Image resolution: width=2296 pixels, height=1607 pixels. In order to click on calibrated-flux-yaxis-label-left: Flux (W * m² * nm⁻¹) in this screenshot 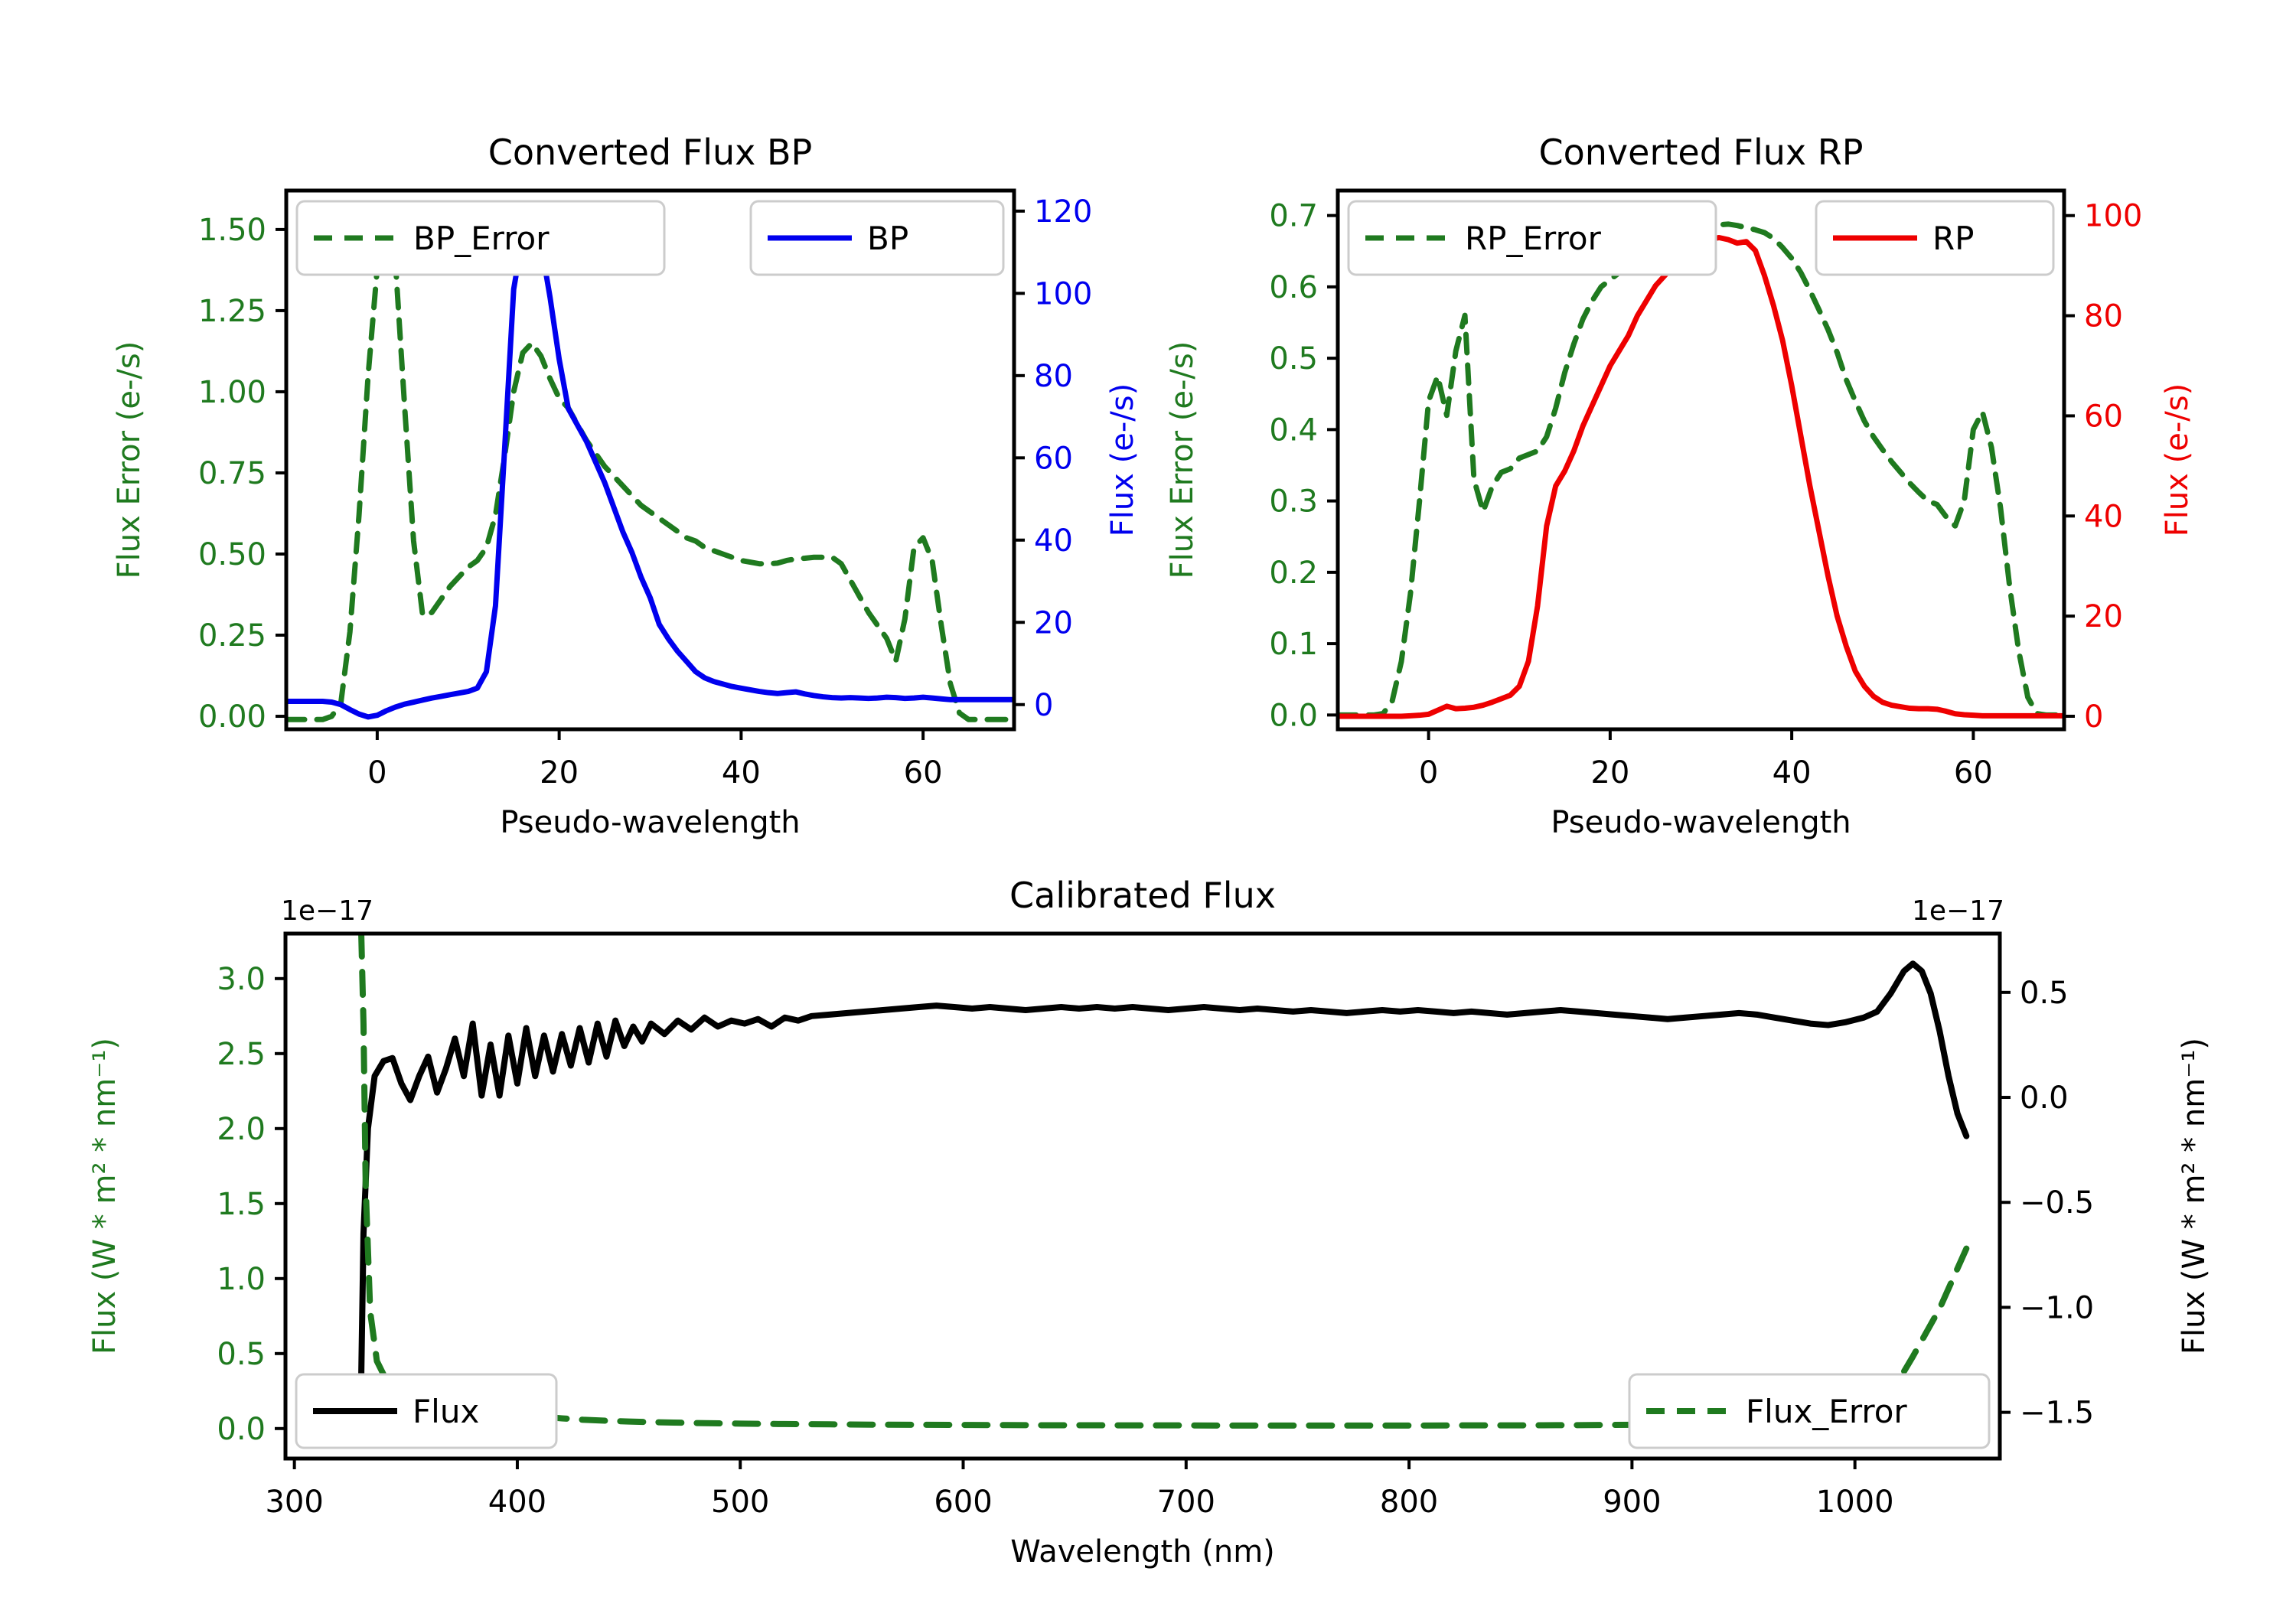, I will do `click(104, 1196)`.